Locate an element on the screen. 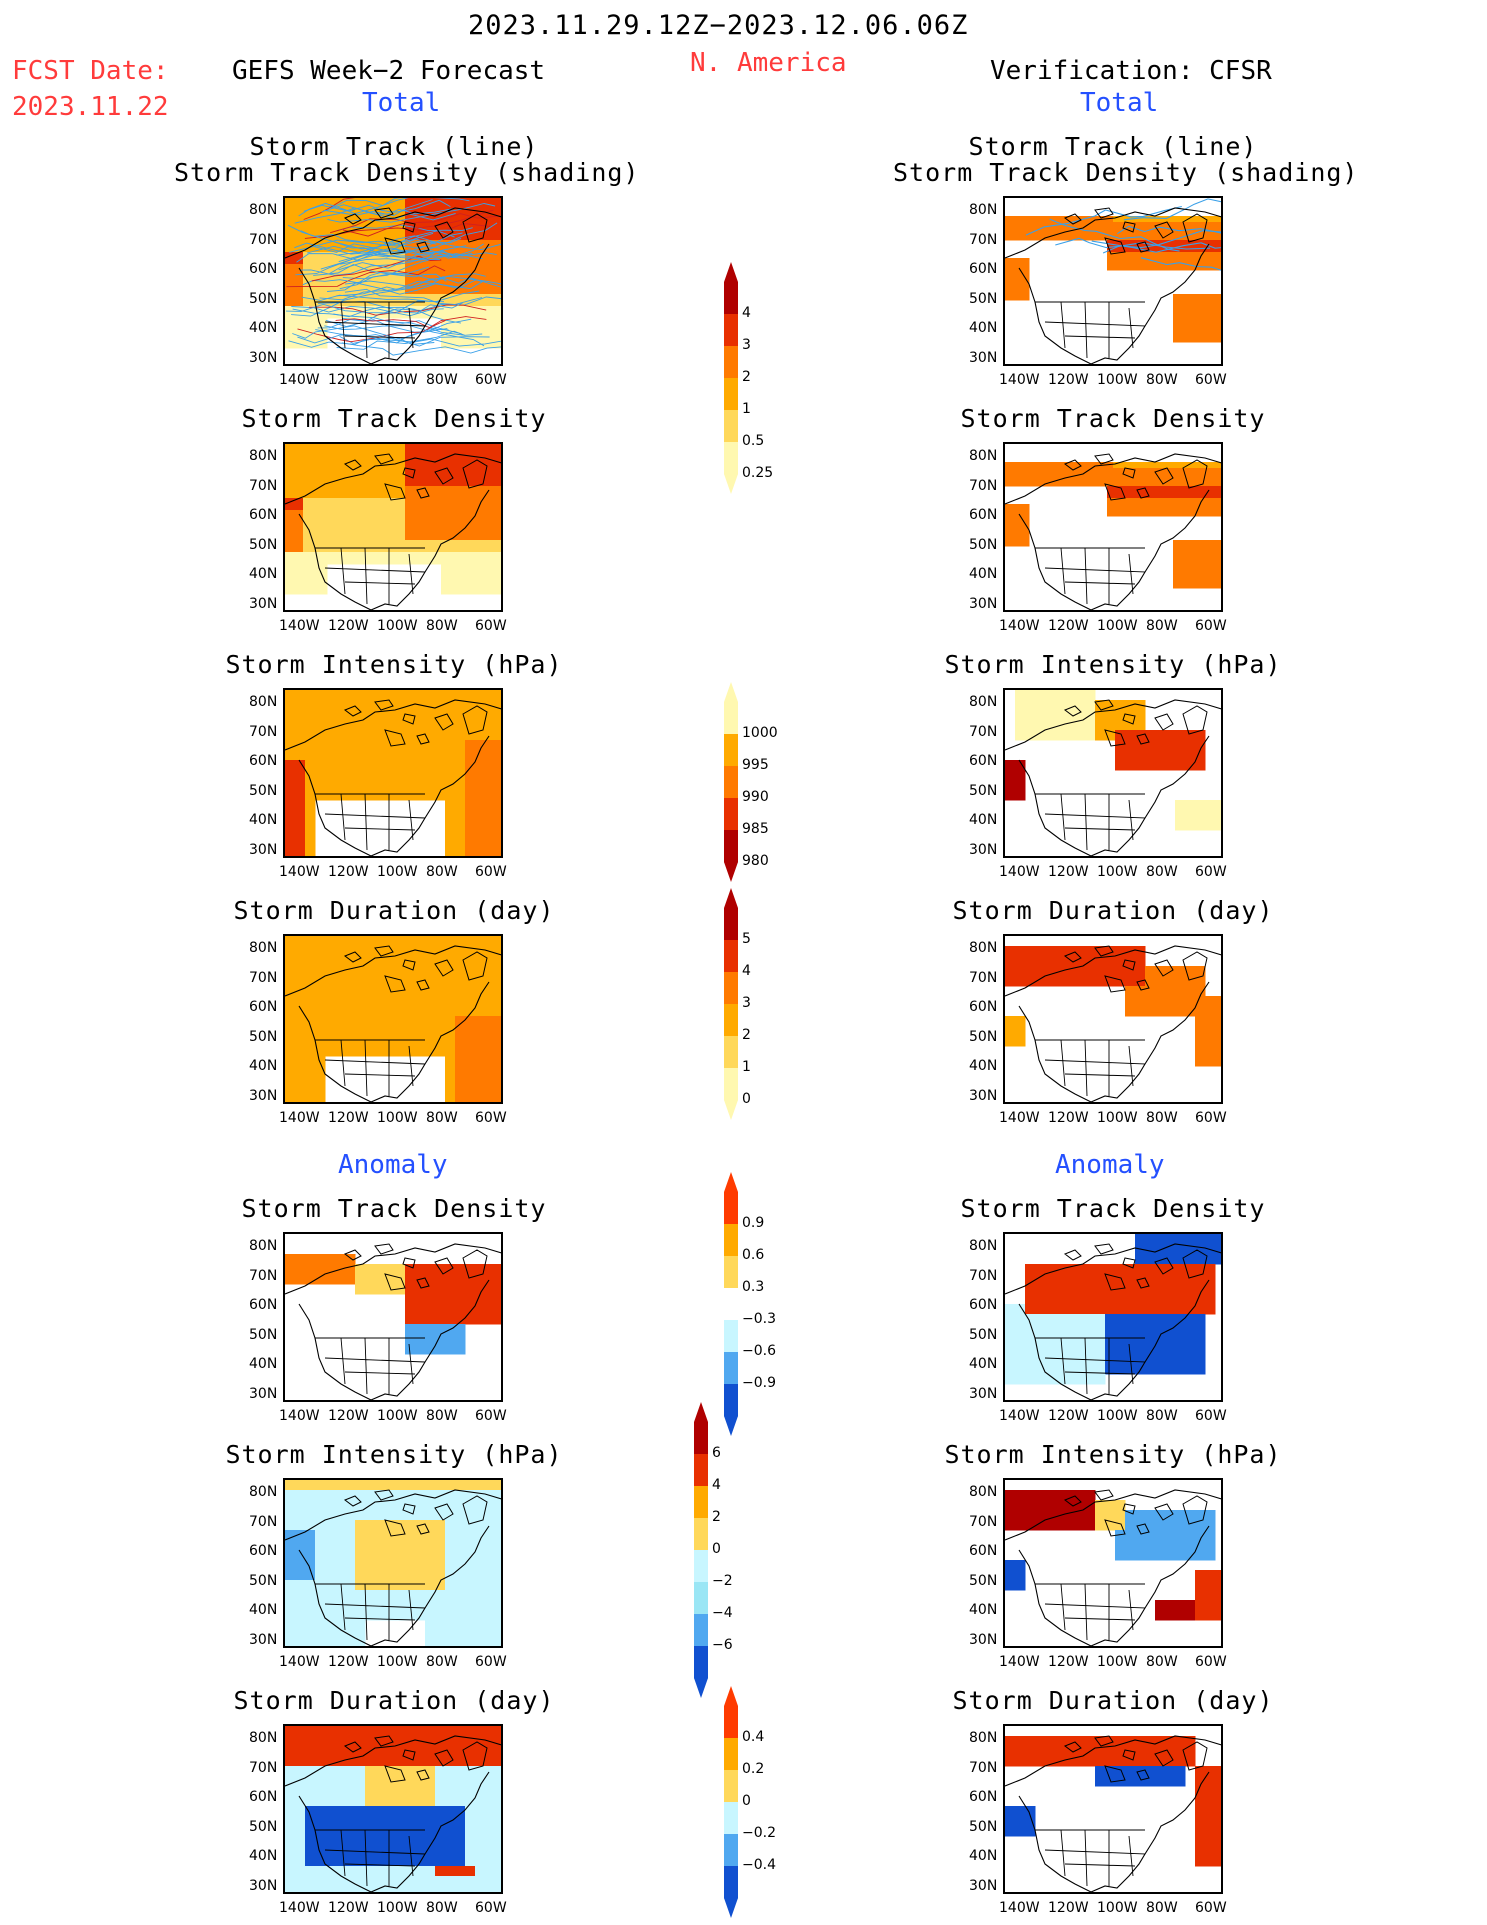 This screenshot has height=1925, width=1487. colorbar-tick-label: 980 is located at coordinates (755, 861).